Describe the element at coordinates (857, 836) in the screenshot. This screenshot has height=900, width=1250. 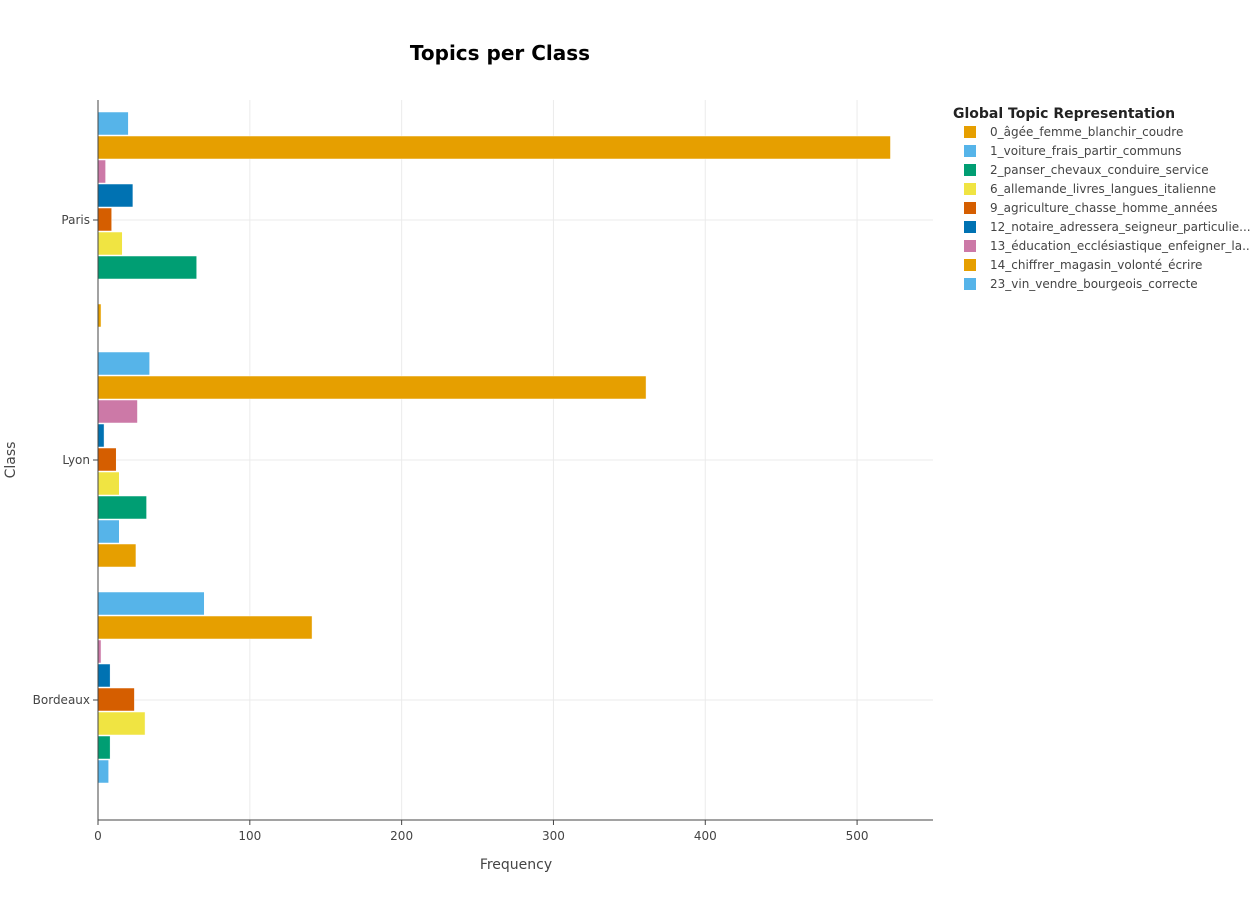
I see `x-tick-label: 500` at that location.